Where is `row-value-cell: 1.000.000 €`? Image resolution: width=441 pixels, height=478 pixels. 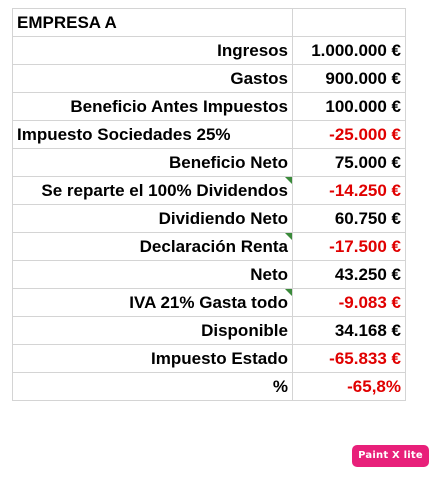
row-value-cell: 1.000.000 € is located at coordinates (349, 50).